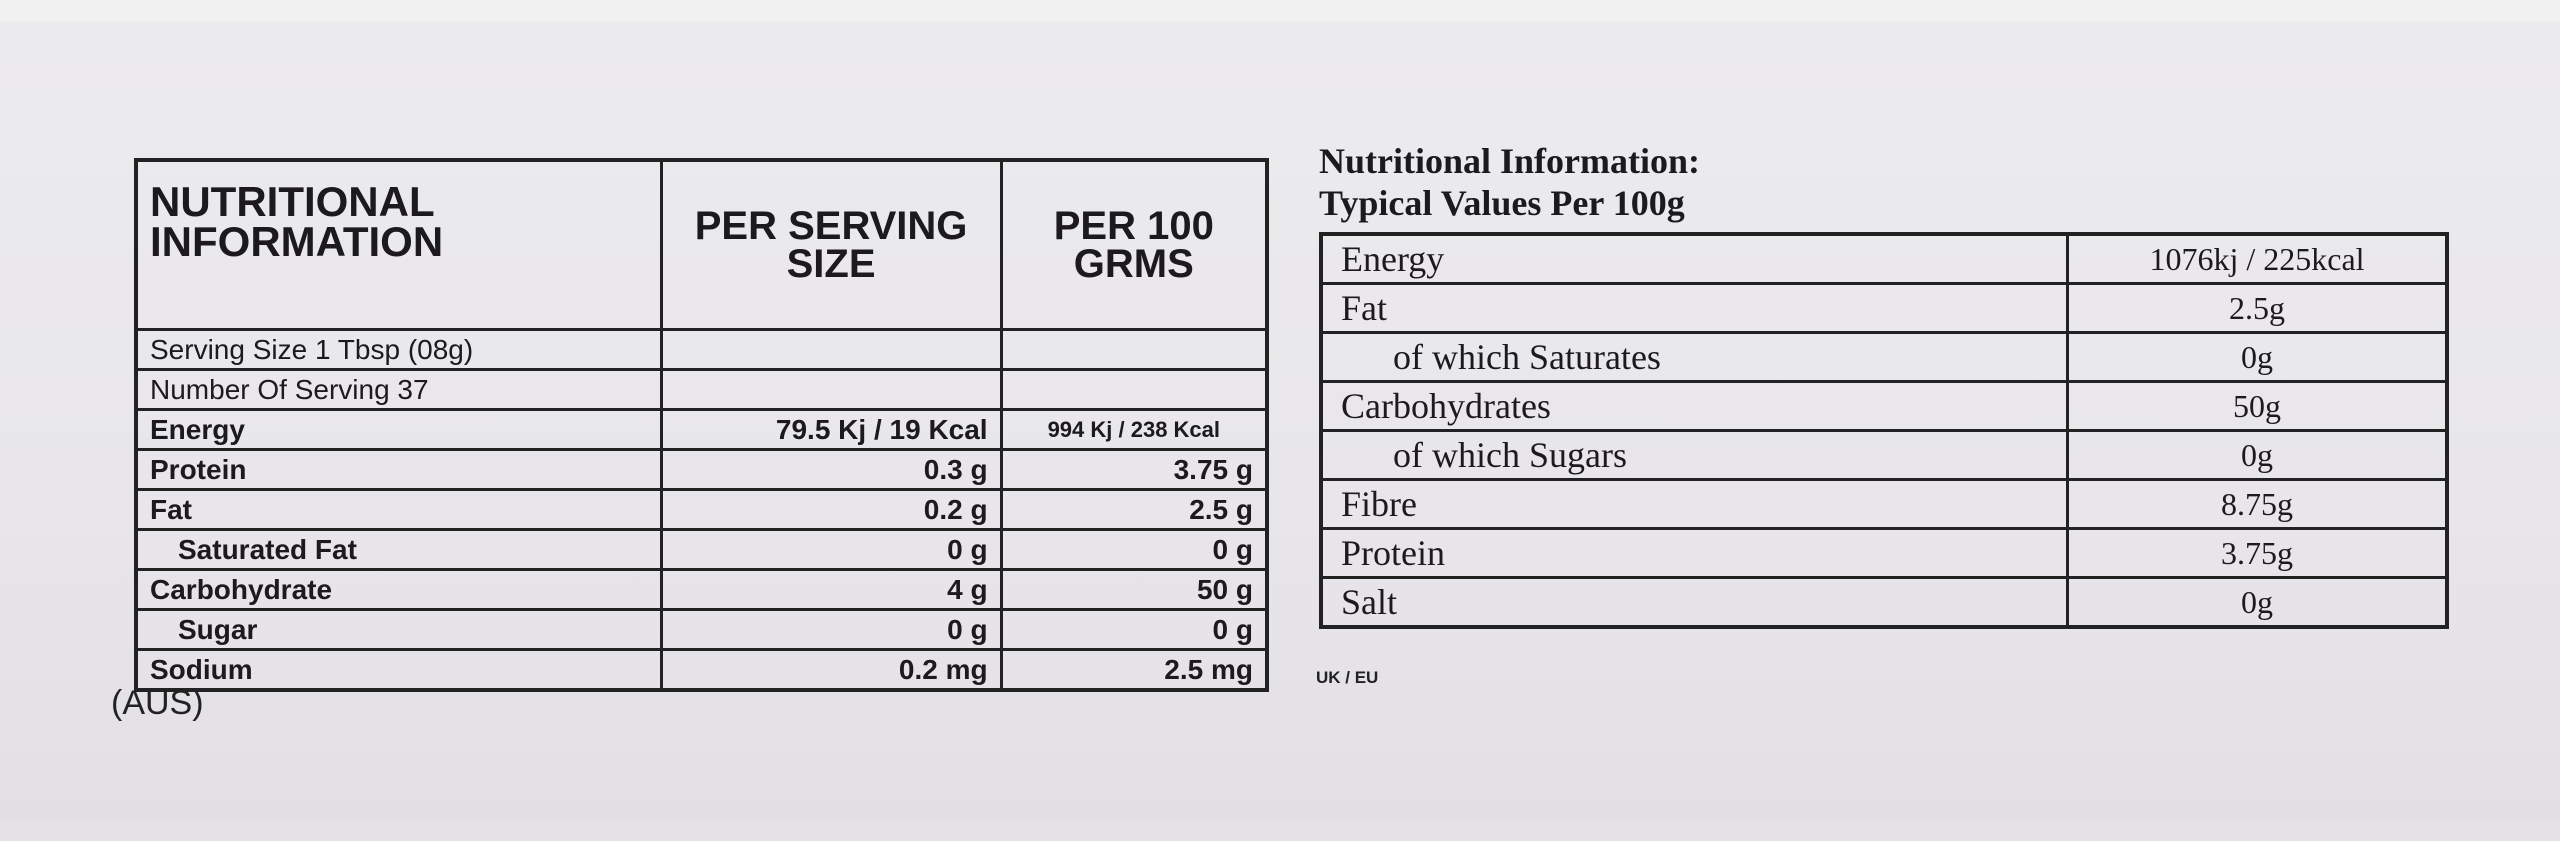 Image resolution: width=2560 pixels, height=841 pixels. Describe the element at coordinates (831, 589) in the screenshot. I see `cell-value: 4 g` at that location.